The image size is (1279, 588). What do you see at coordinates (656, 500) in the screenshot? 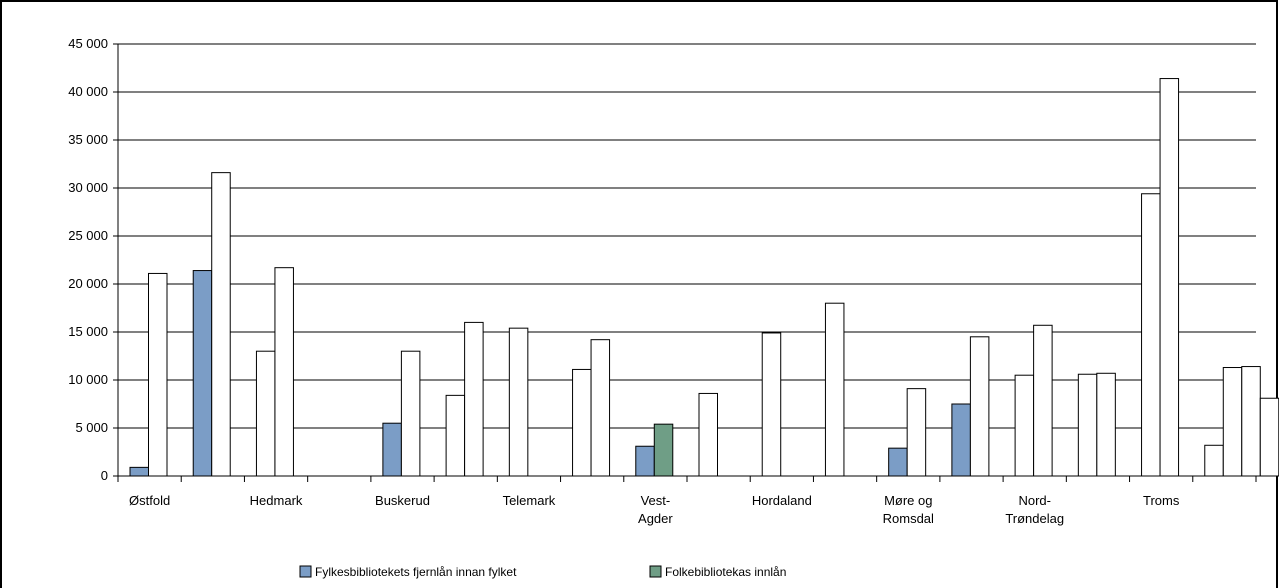
I see `x-tick-label: Vest-` at bounding box center [656, 500].